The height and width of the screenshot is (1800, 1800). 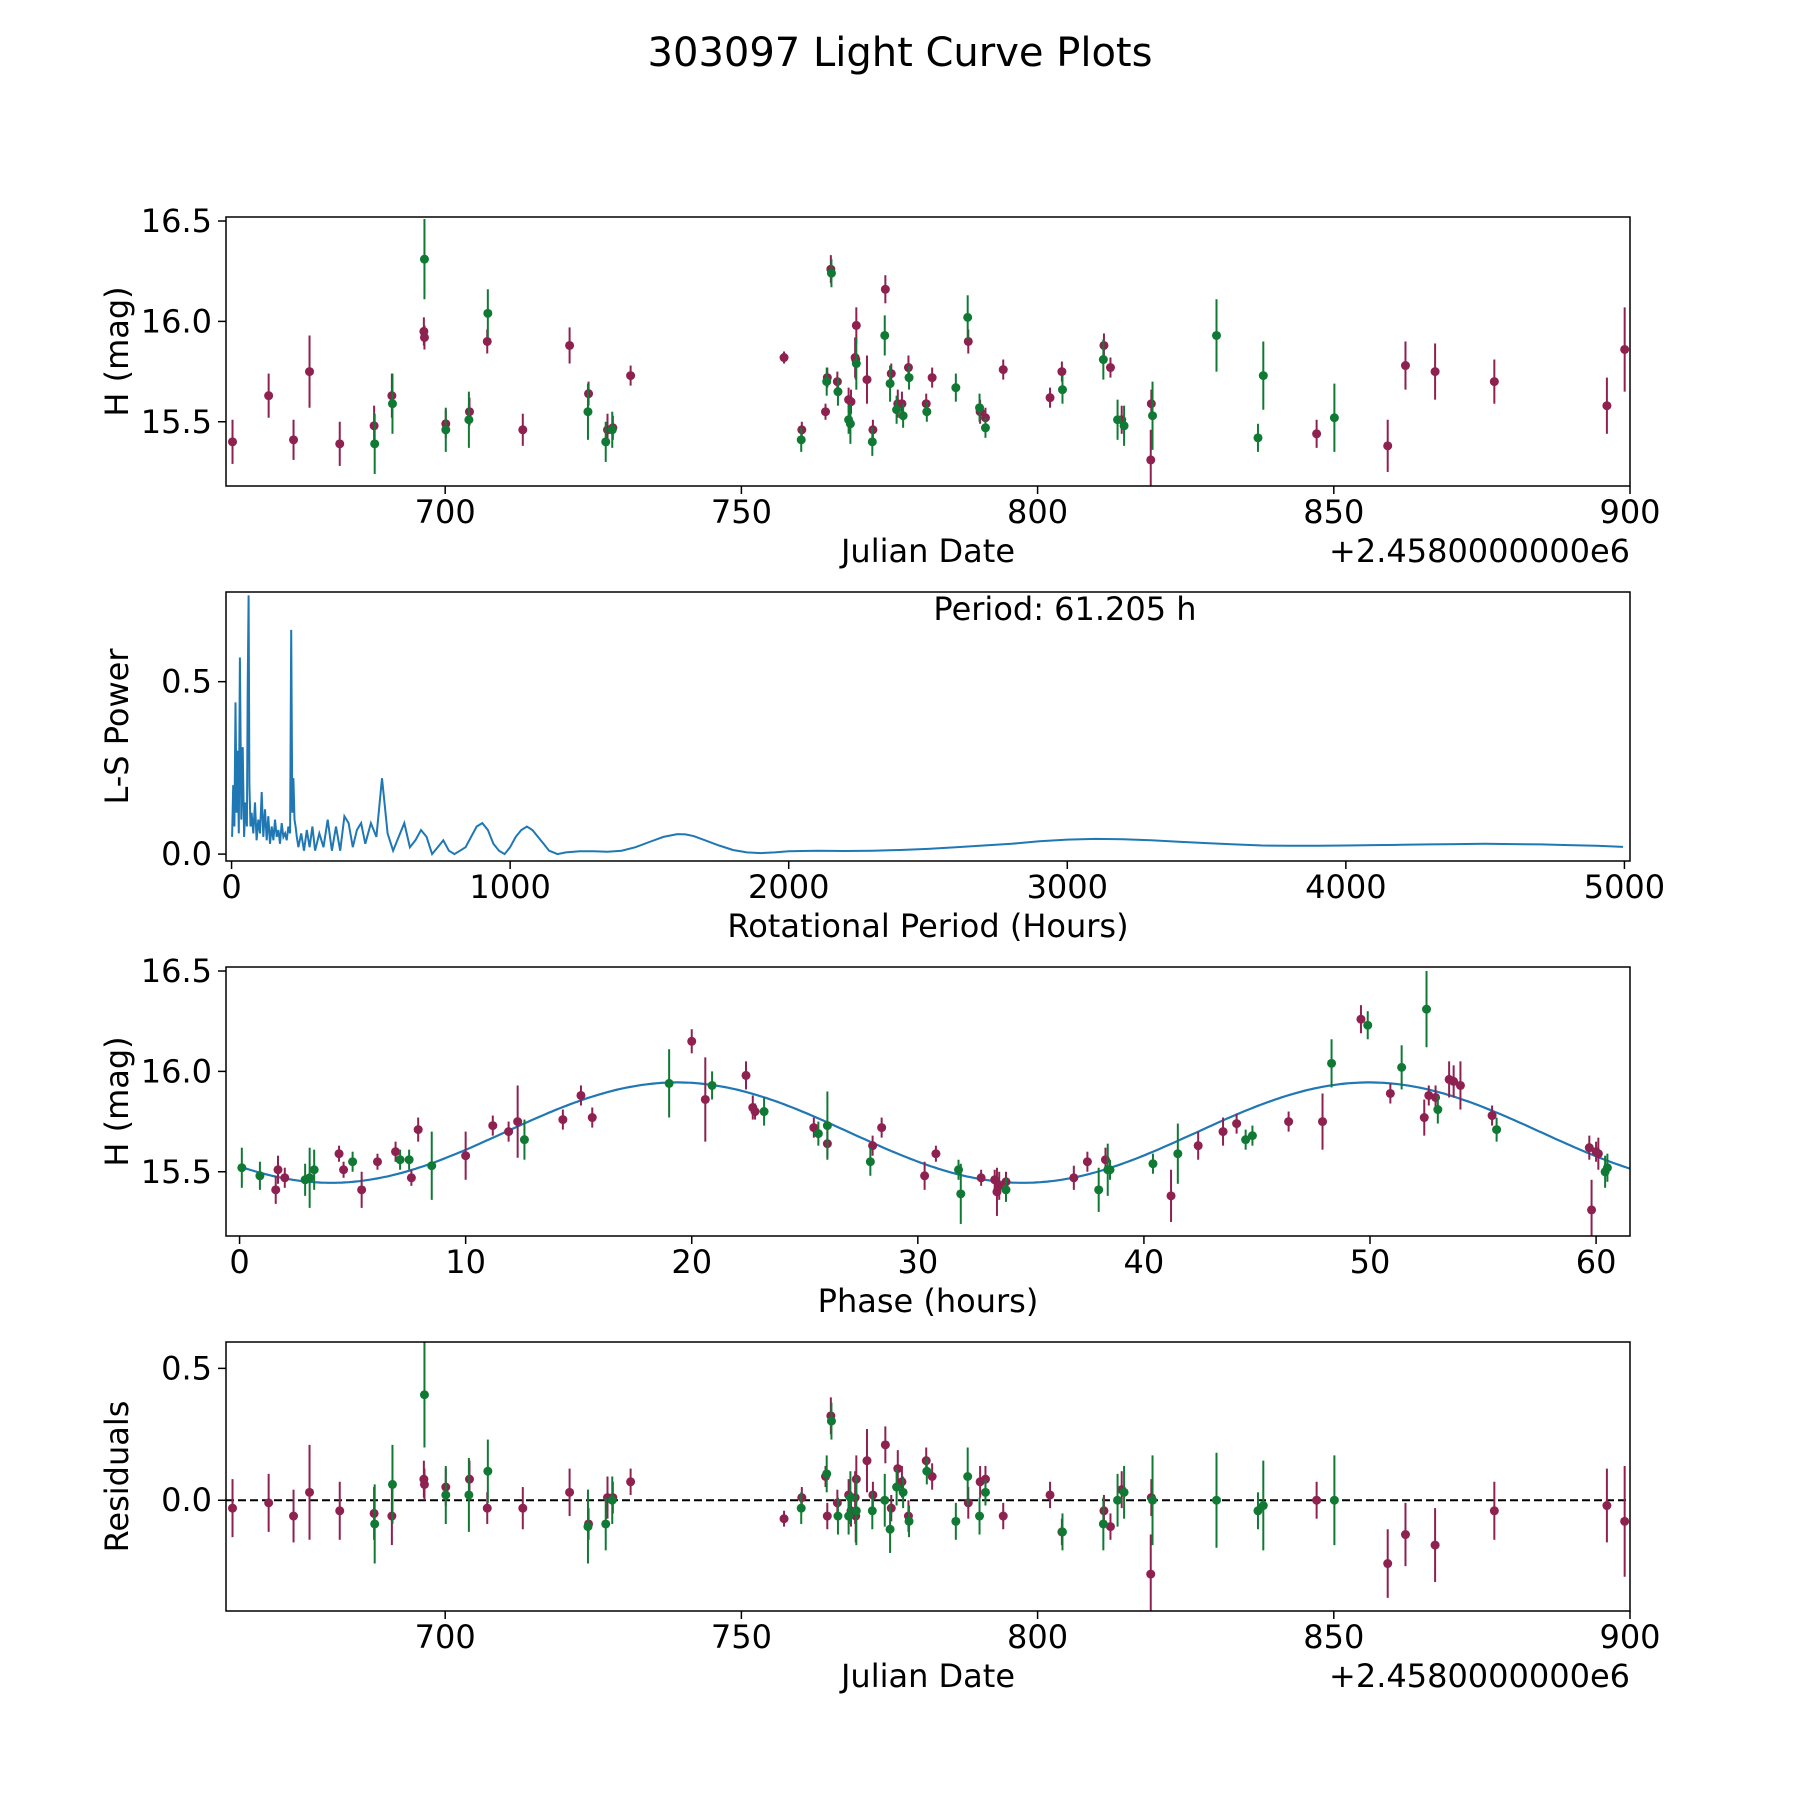 What do you see at coordinates (788, 887) in the screenshot?
I see `x-tick-label: 2000` at bounding box center [788, 887].